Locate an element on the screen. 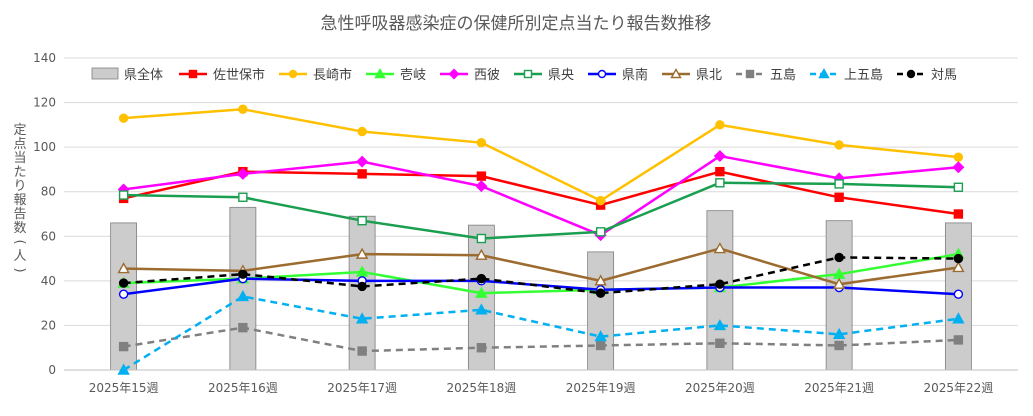 The width and height of the screenshot is (1033, 416). legend-label: 対馬 is located at coordinates (944, 75).